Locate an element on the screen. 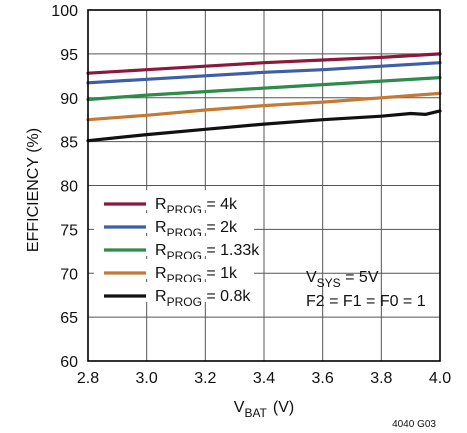 Image resolution: width=467 pixels, height=433 pixels. x-tick-label-4: 3.6 is located at coordinates (323, 378).